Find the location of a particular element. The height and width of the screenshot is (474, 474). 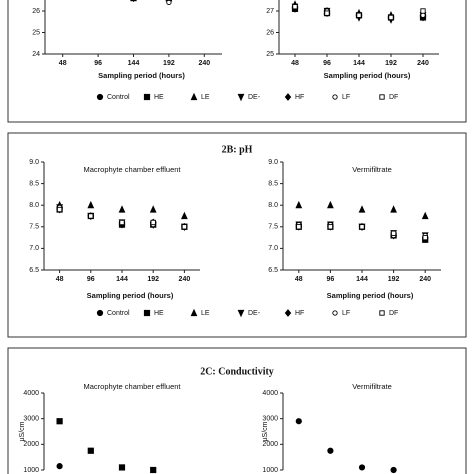

y-tick-label: 24 is located at coordinates (36, 54).